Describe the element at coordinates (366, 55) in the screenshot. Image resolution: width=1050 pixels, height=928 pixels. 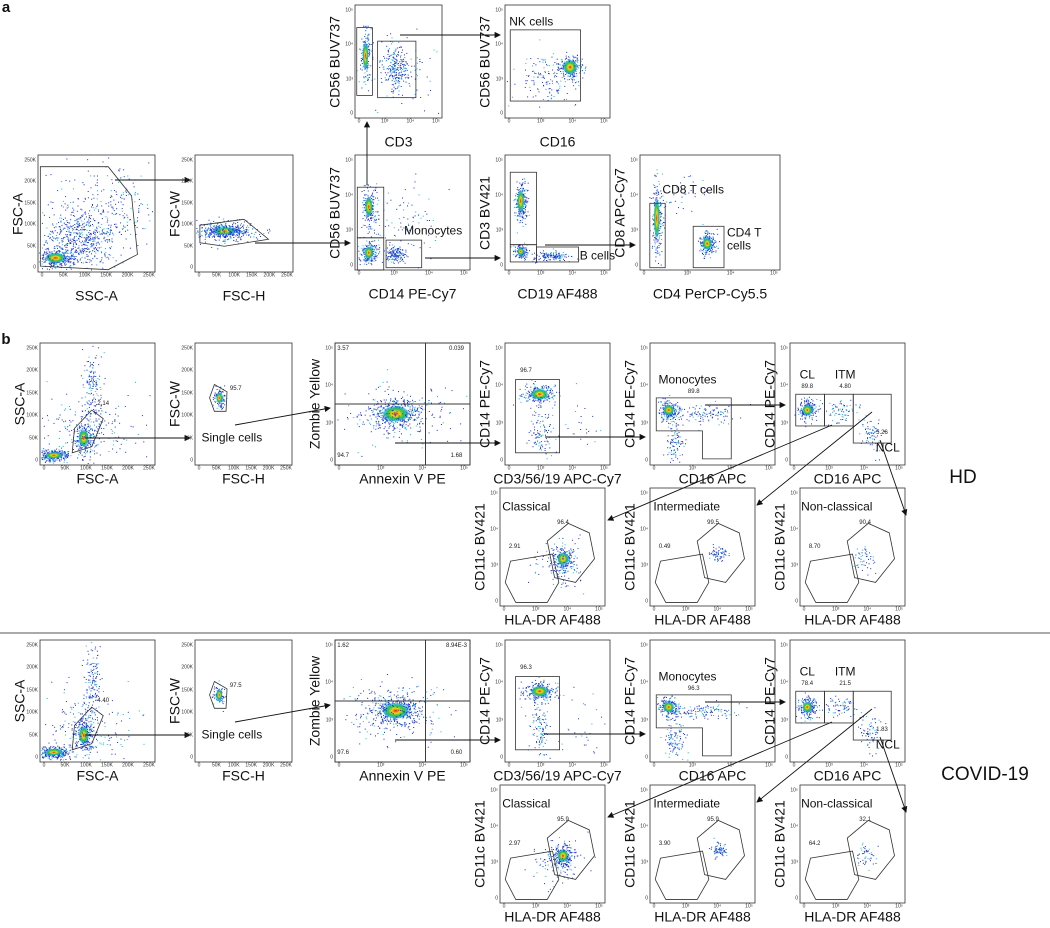
I see `density-hotspot` at that location.